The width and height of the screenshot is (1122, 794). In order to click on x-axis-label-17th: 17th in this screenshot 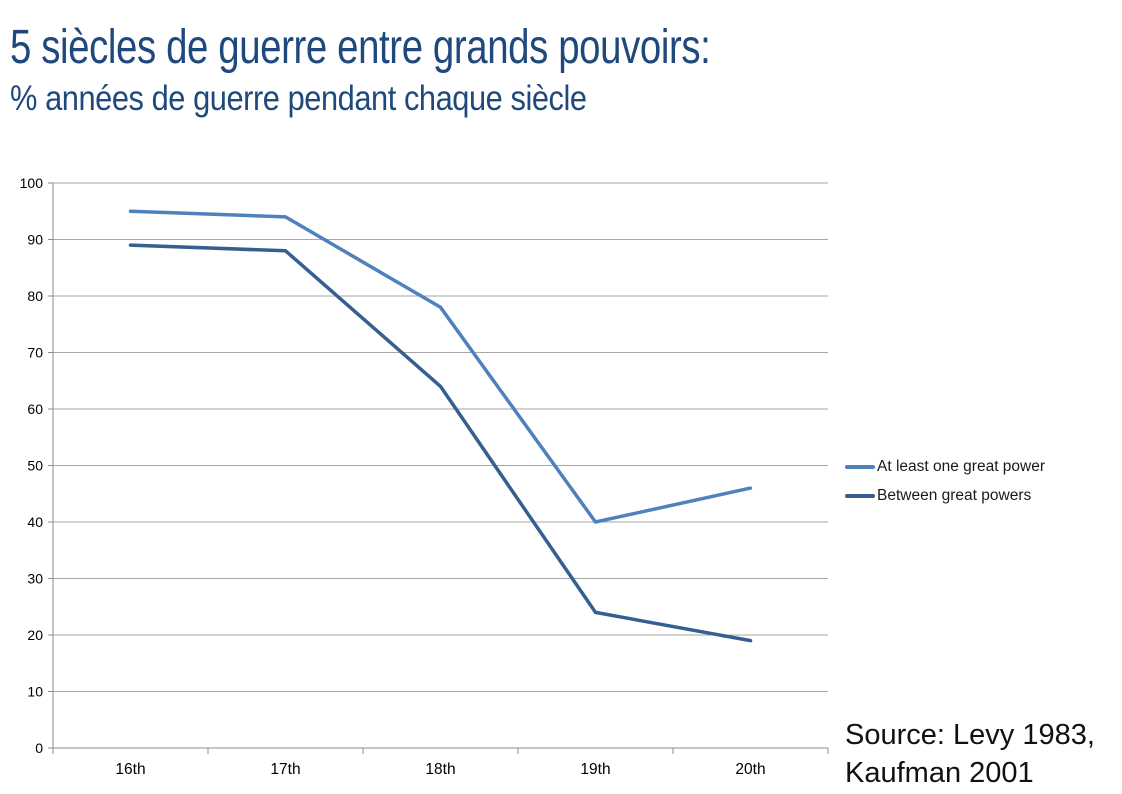, I will do `click(285, 769)`.